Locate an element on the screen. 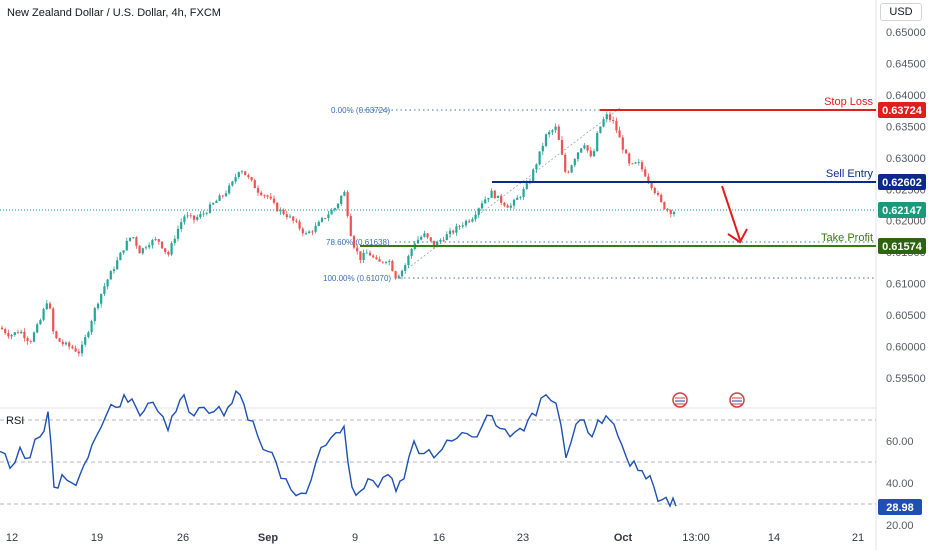 Image resolution: width=932 pixels, height=550 pixels. time-tick-label: 16 is located at coordinates (439, 538).